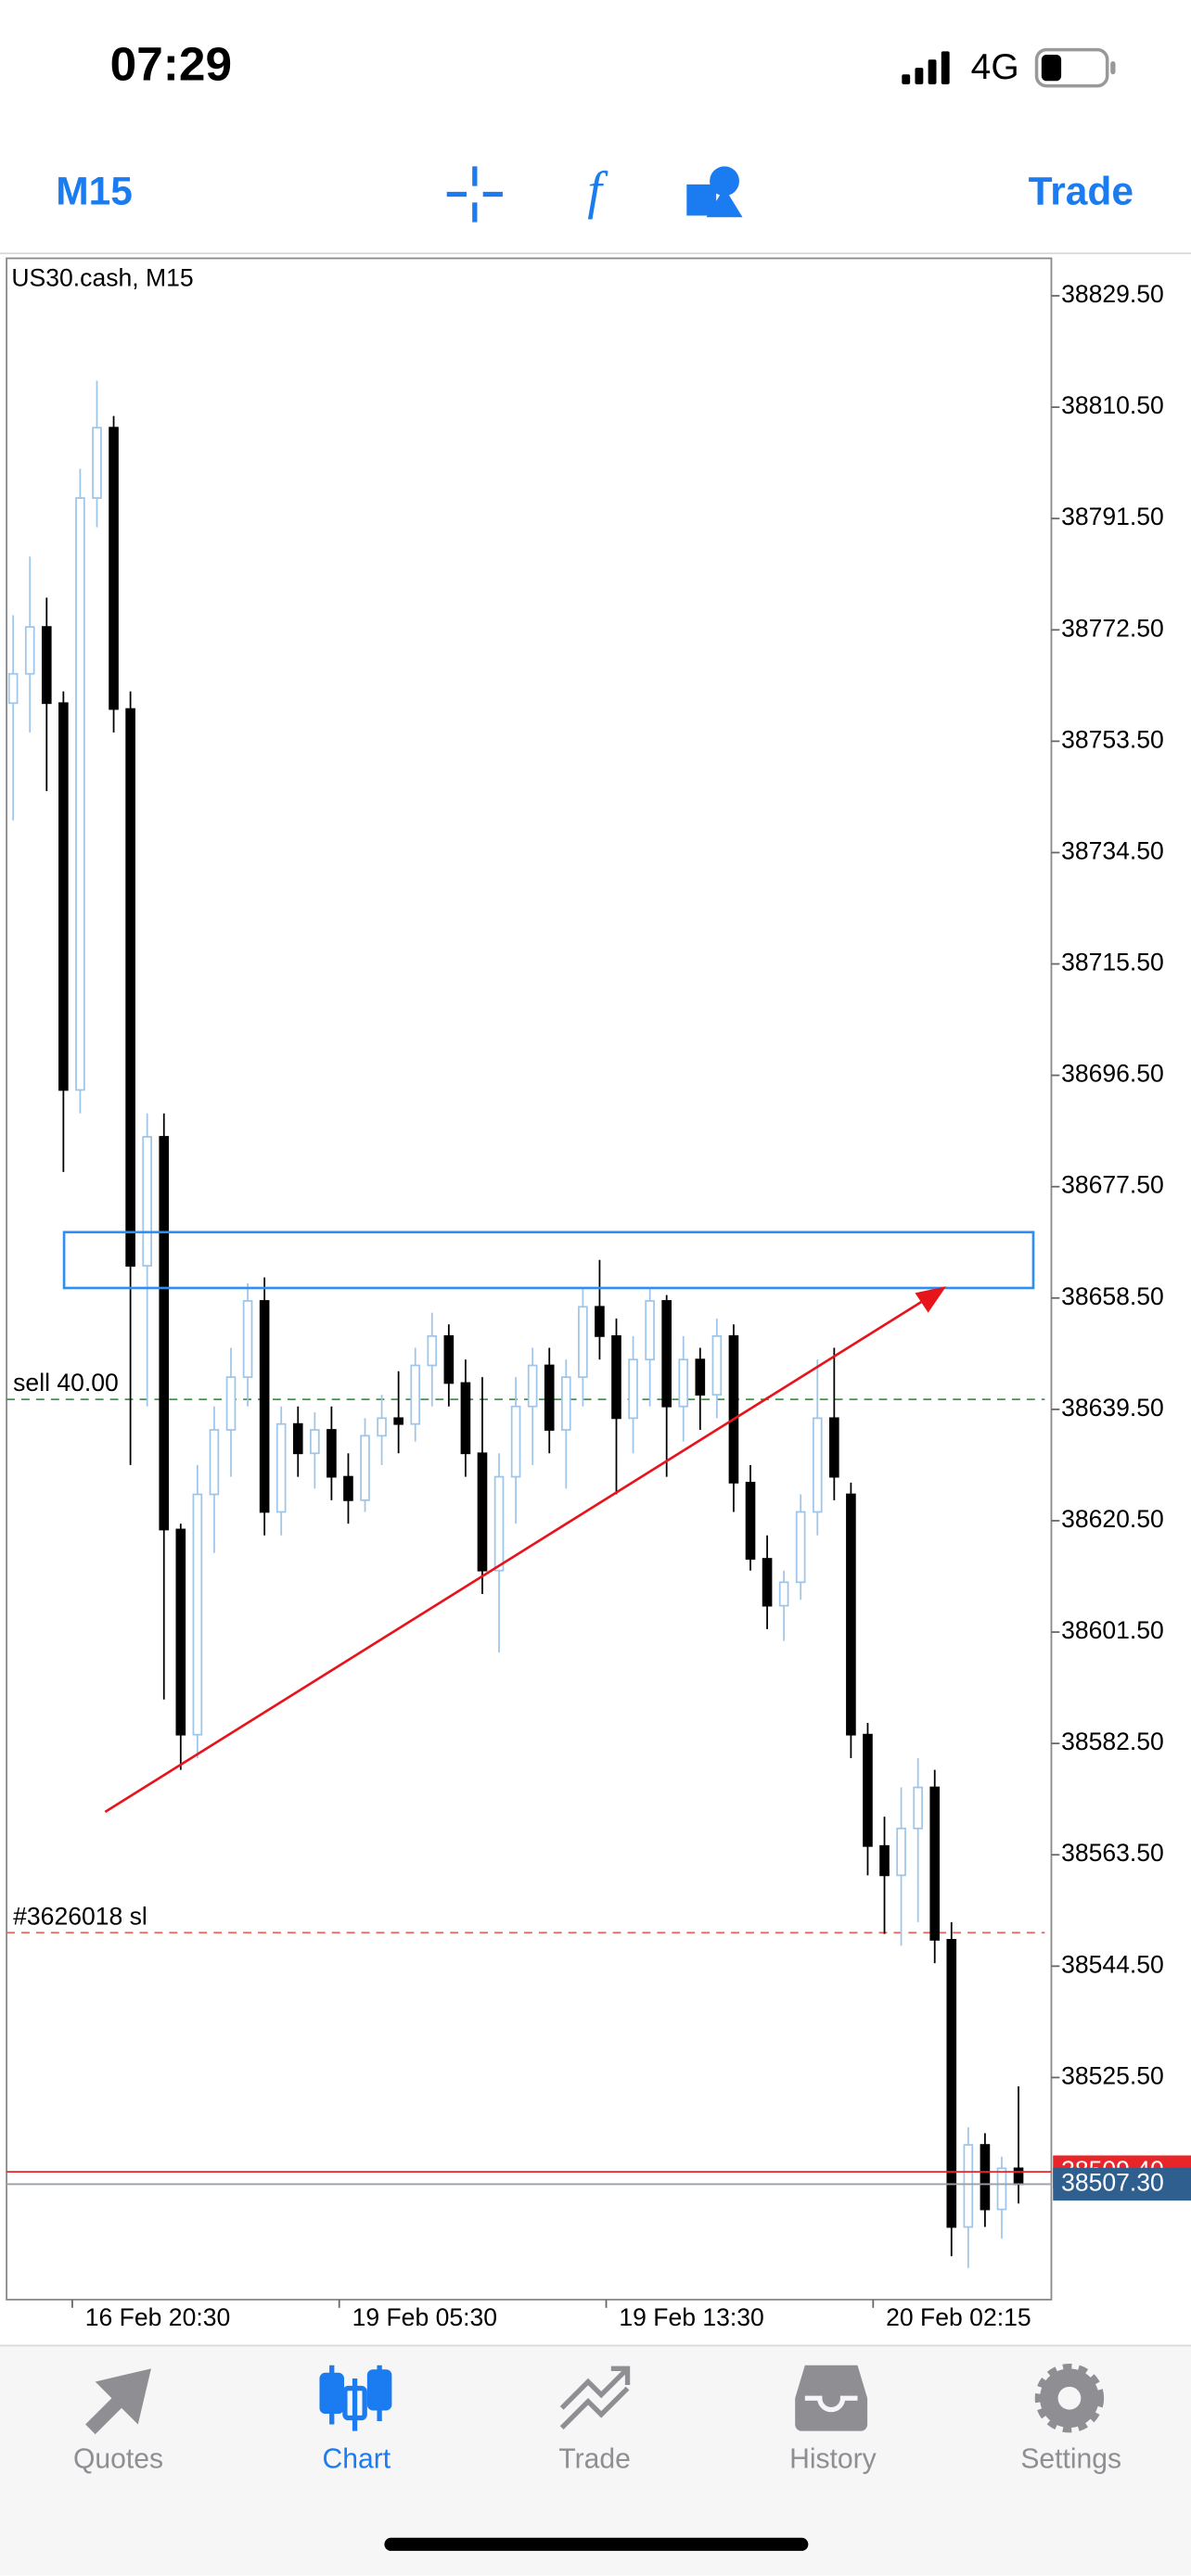 The width and height of the screenshot is (1191, 2576). What do you see at coordinates (595, 2397) in the screenshot?
I see `trade-icon` at bounding box center [595, 2397].